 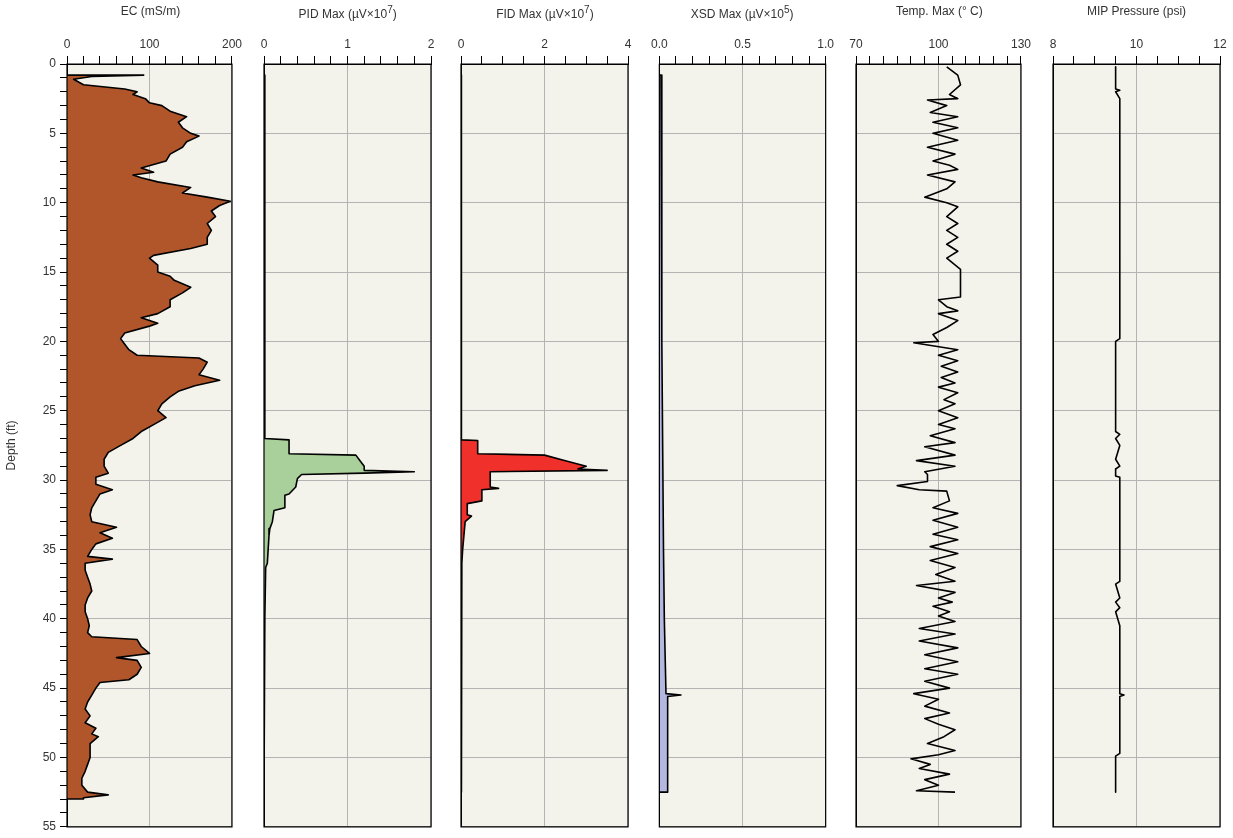 What do you see at coordinates (742, 44) in the screenshot?
I see `x-tick-label: 0.5` at bounding box center [742, 44].